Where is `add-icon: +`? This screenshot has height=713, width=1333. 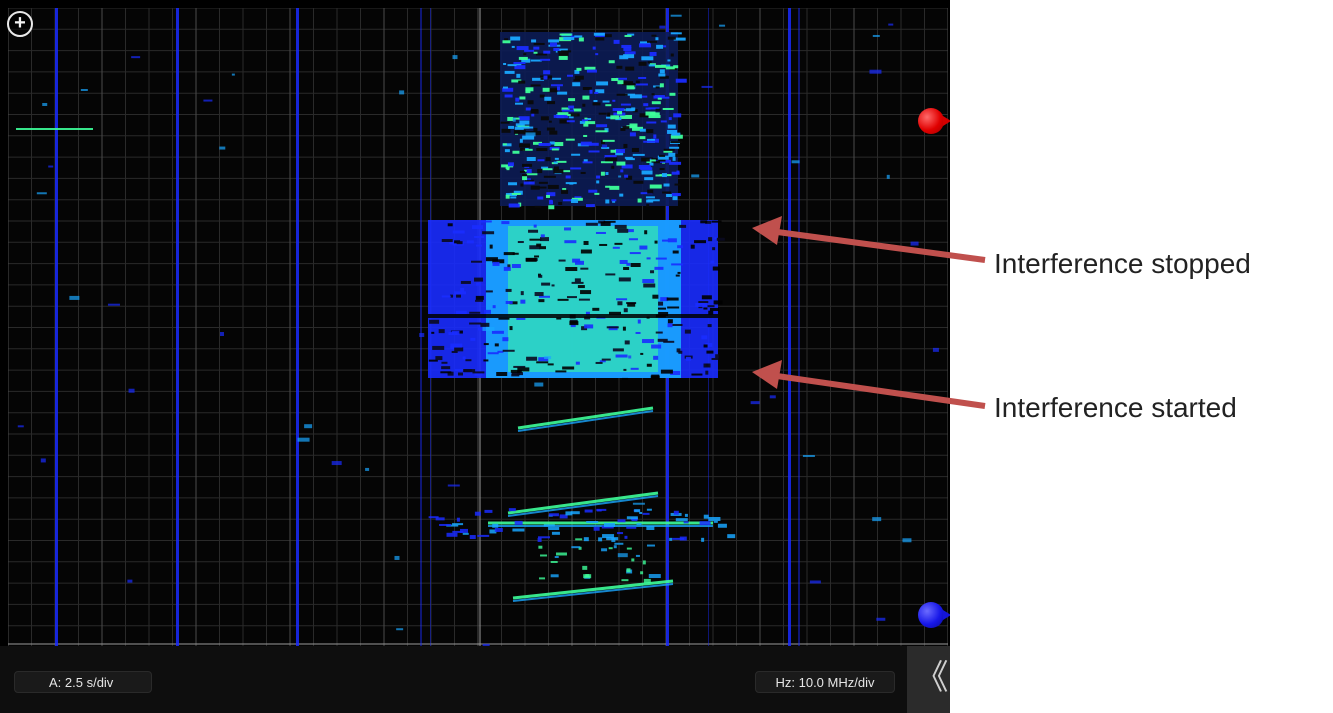 add-icon: + is located at coordinates (20, 24).